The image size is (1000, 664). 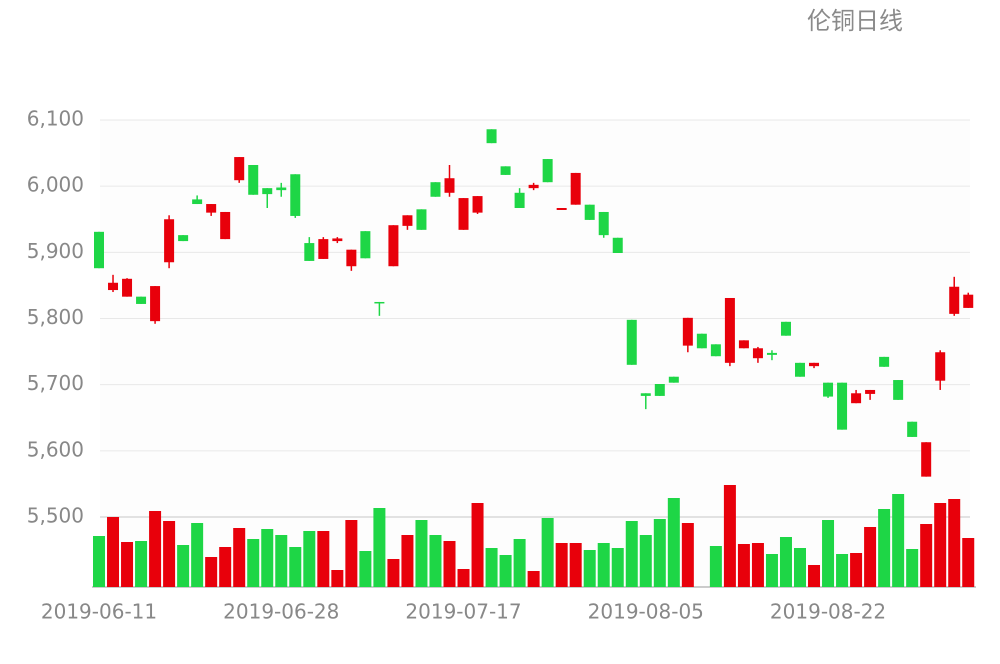 I want to click on x-tick-label: 2019-08-05, so click(x=646, y=612).